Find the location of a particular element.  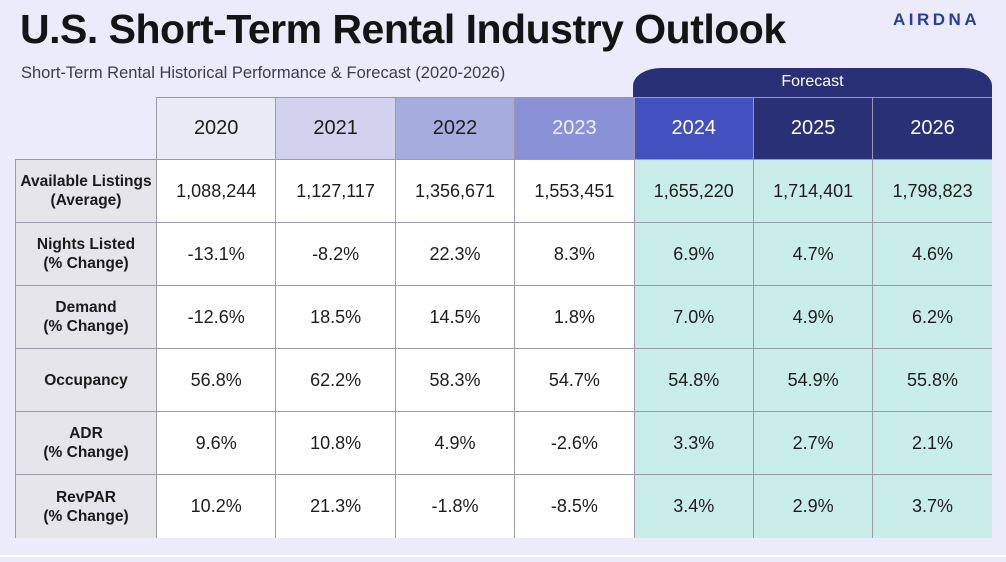

table-cell: 7.0% is located at coordinates (693, 317).